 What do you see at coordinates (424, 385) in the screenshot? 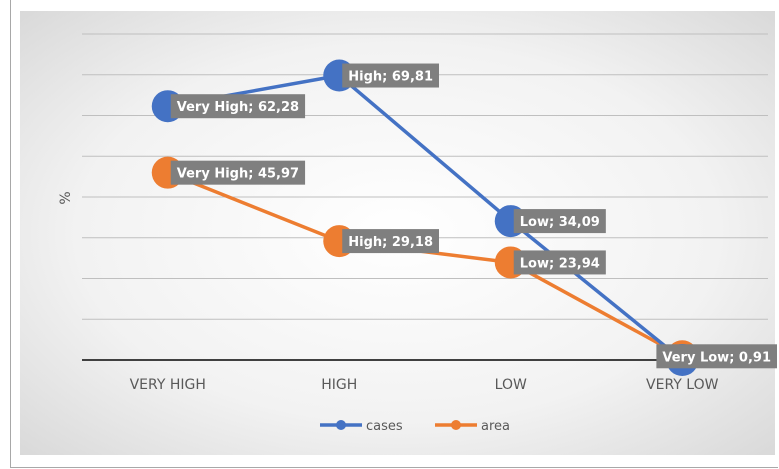
I see `x-tick-labels: VERY HIGH HIGH LOW VERY LOW` at bounding box center [424, 385].